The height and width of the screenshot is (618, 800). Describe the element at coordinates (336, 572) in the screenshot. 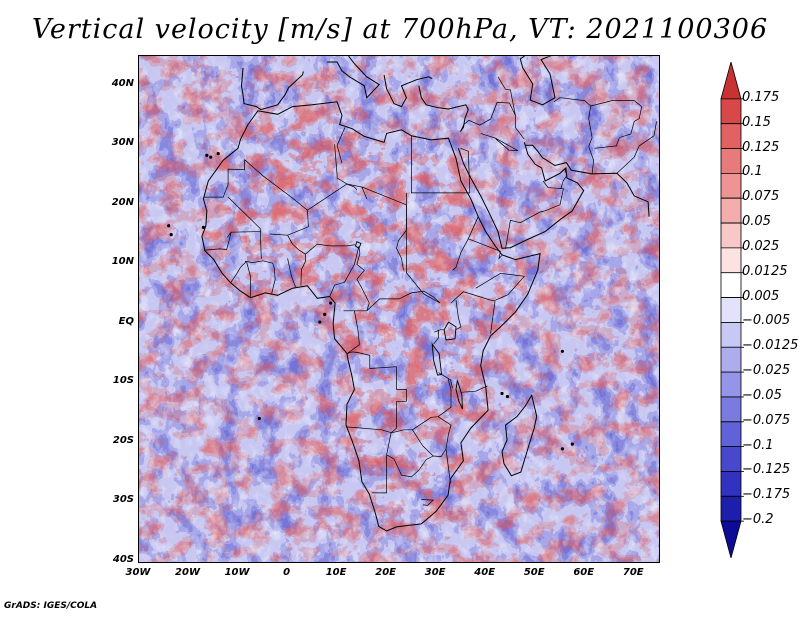

I see `lon-tick-label: 10E` at that location.